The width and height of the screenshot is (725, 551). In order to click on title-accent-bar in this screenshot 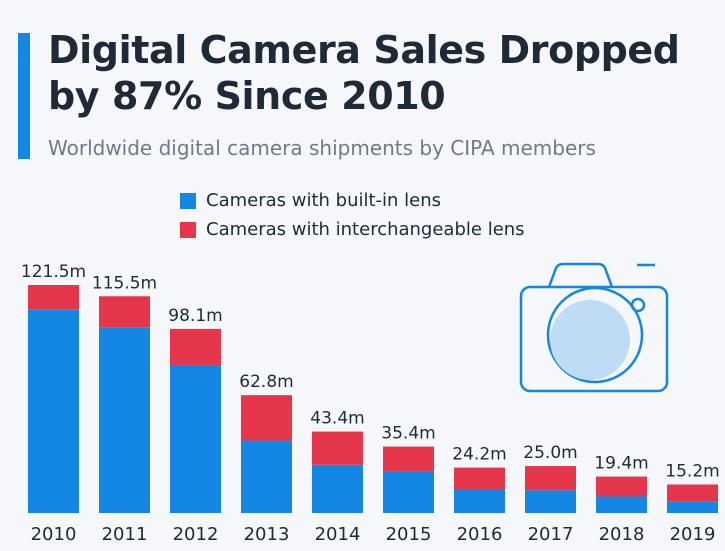, I will do `click(24, 96)`.